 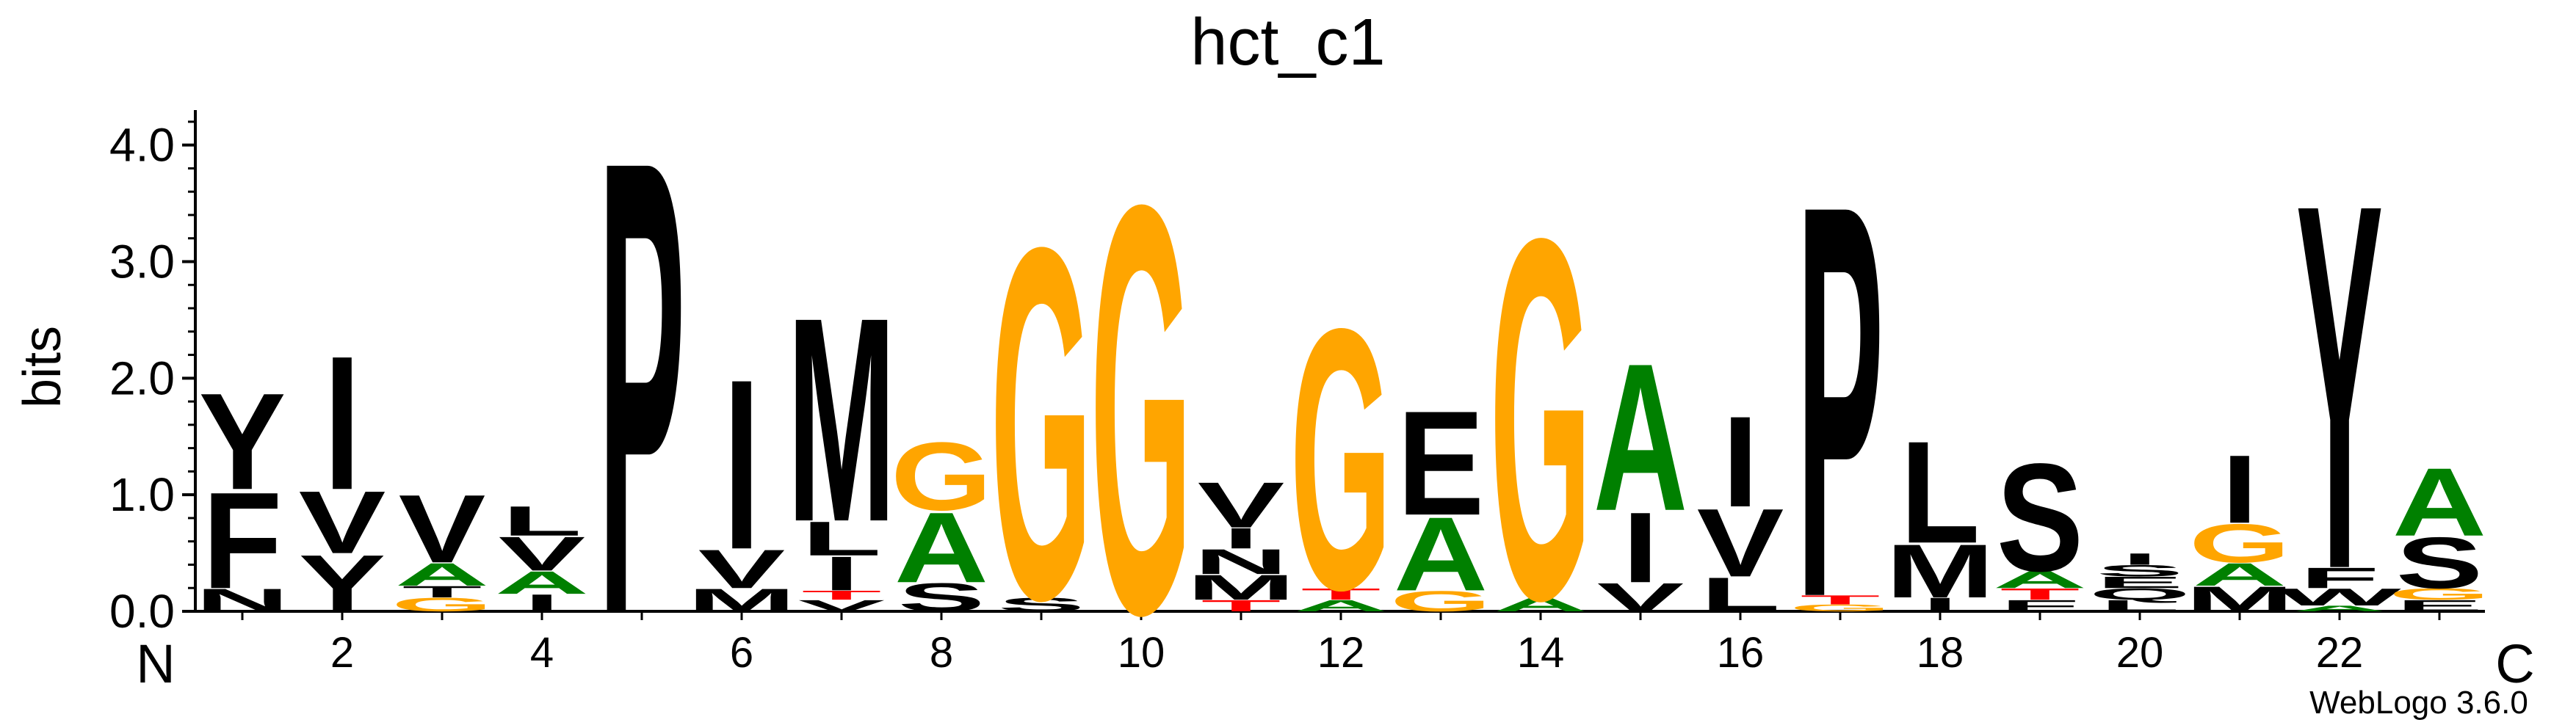 I want to click on logo-column-10: G, so click(x=1141, y=406).